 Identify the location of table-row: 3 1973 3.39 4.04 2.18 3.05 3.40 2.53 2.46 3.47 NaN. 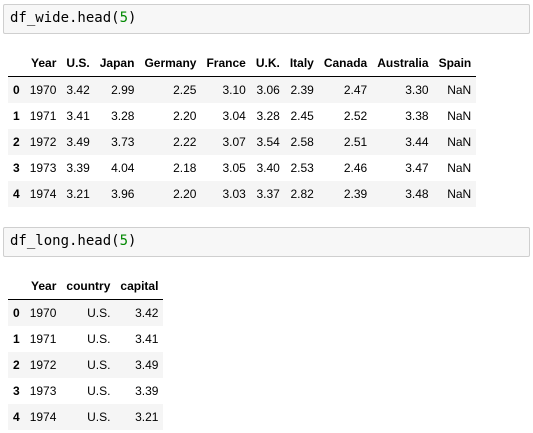
(242, 168).